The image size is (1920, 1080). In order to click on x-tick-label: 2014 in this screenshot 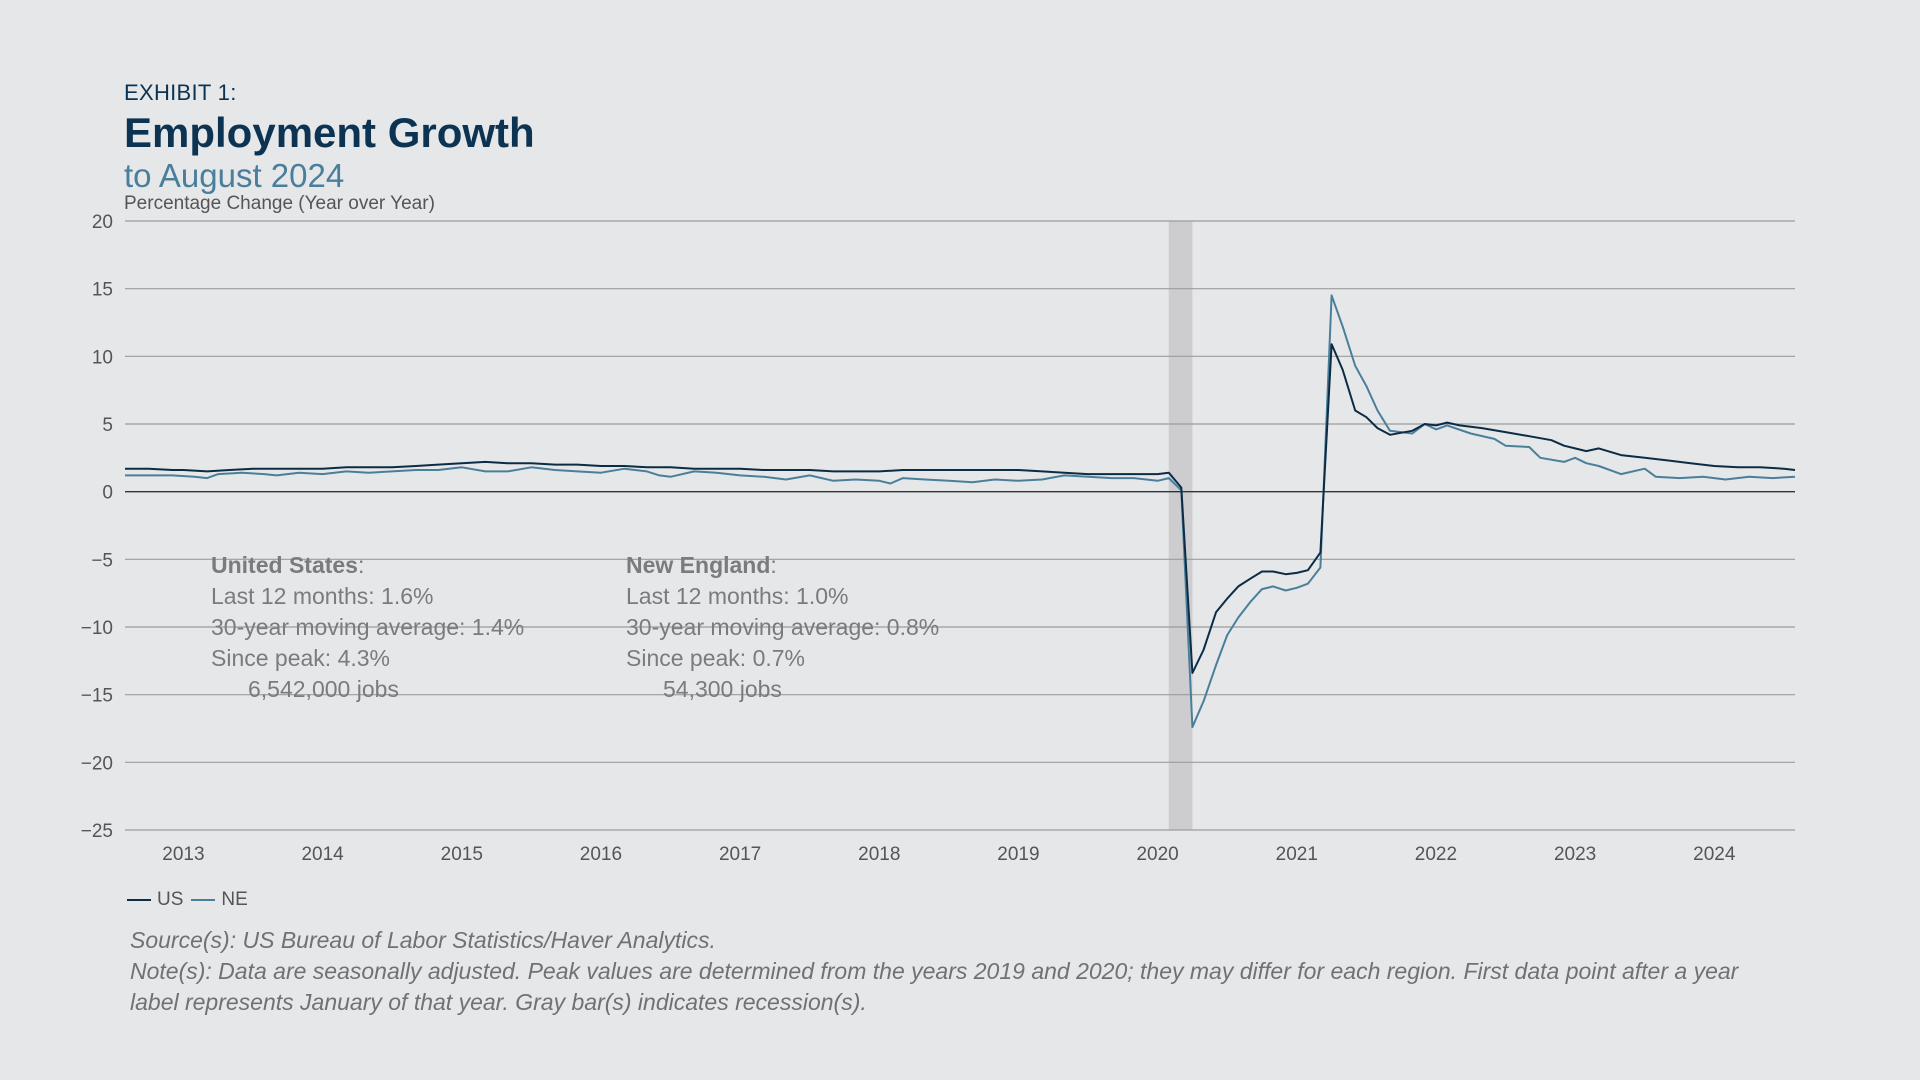, I will do `click(322, 854)`.